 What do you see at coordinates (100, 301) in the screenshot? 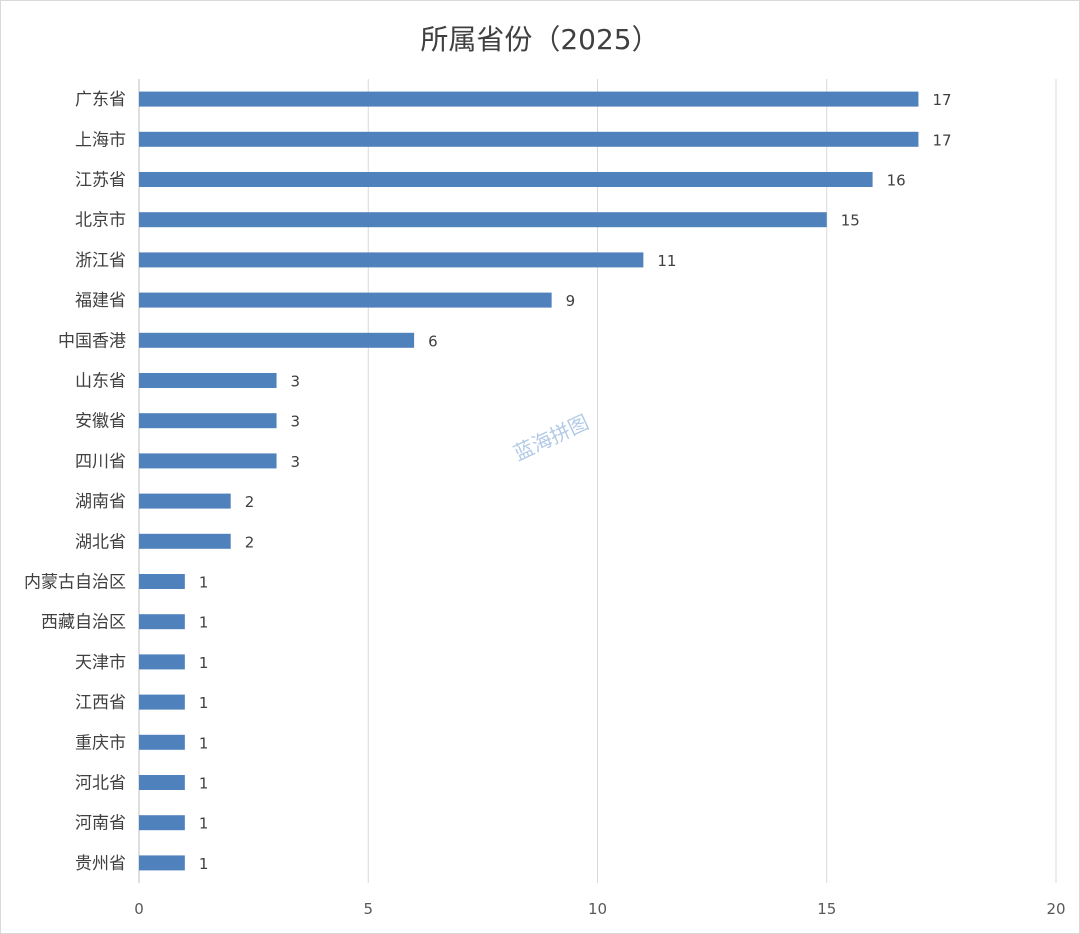
I see `category-label: 福建省` at bounding box center [100, 301].